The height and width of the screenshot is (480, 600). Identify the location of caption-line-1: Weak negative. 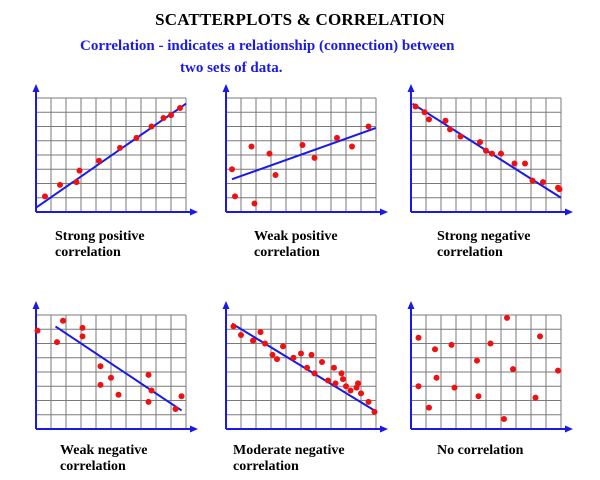
(104, 450).